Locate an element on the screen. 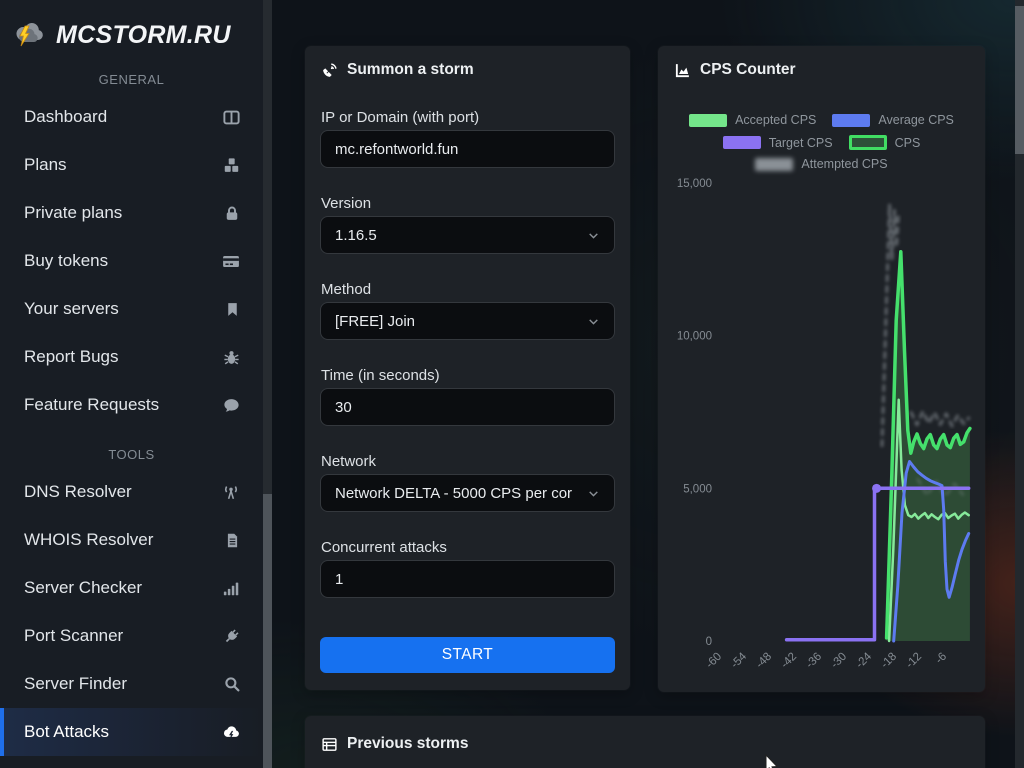 Image resolution: width=1024 pixels, height=768 pixels. chart-legend-row: Target CPS CPS is located at coordinates (821, 142).